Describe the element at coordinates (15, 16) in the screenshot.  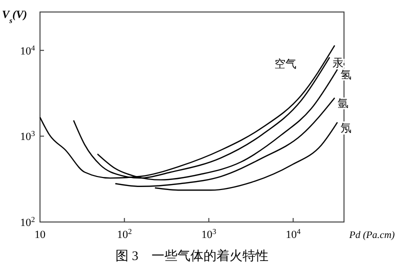
I see `y-axis-title: V$_{s}$(V)` at that location.